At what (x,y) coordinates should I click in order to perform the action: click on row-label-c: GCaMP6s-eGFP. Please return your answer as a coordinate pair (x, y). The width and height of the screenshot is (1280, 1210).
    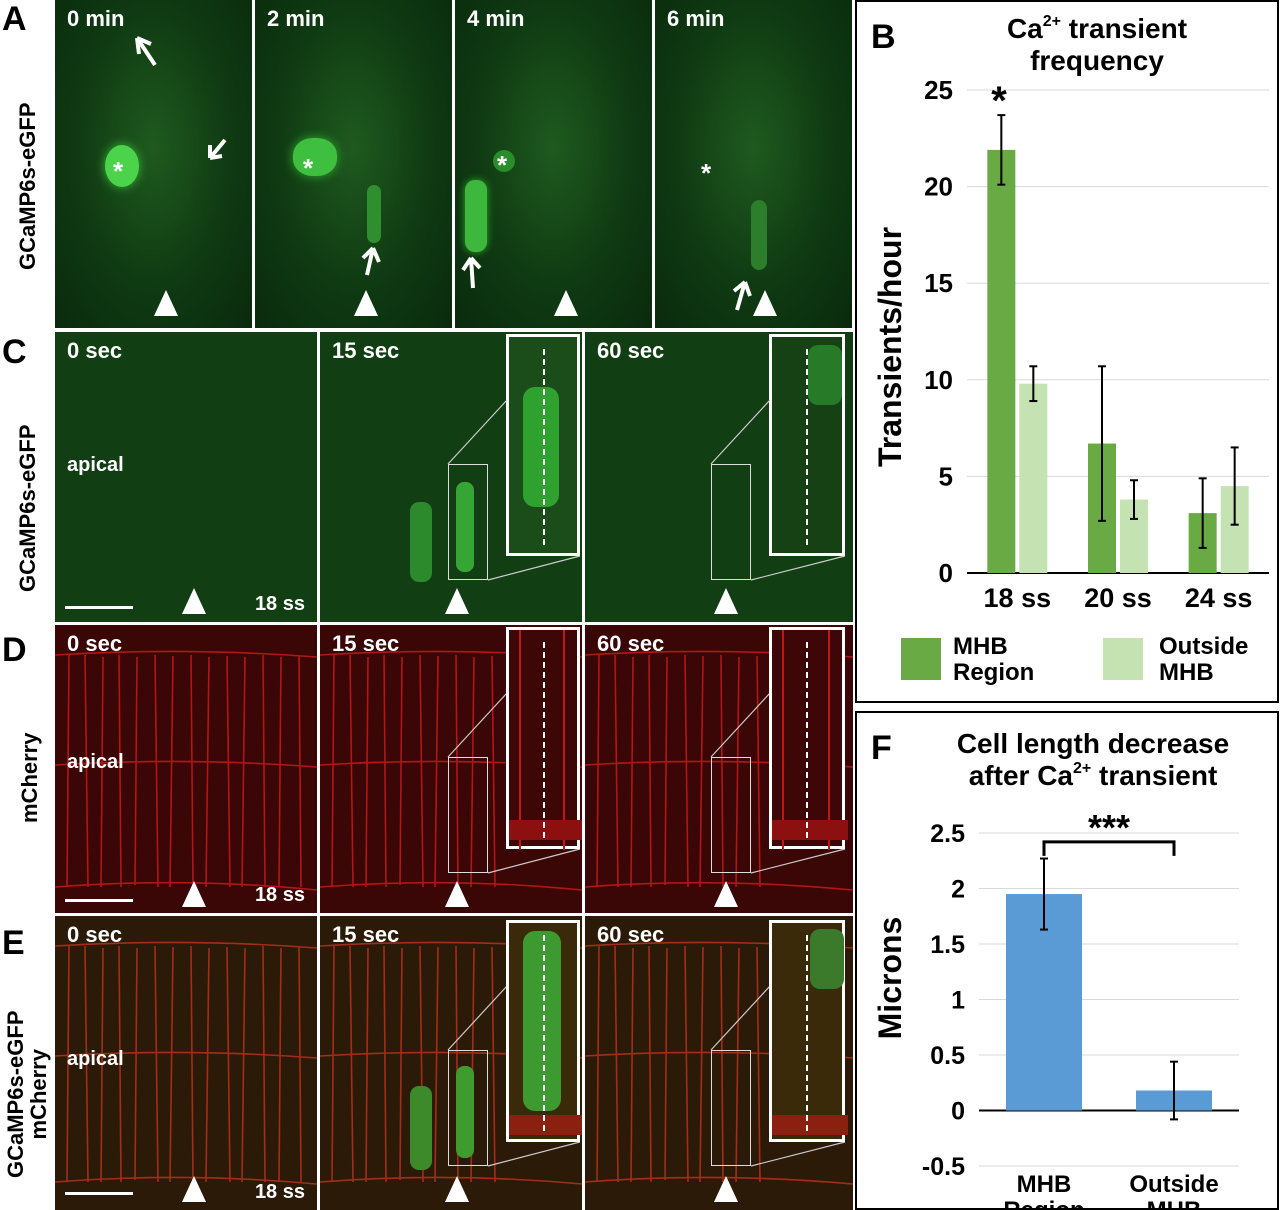
    Looking at the image, I should click on (27, 508).